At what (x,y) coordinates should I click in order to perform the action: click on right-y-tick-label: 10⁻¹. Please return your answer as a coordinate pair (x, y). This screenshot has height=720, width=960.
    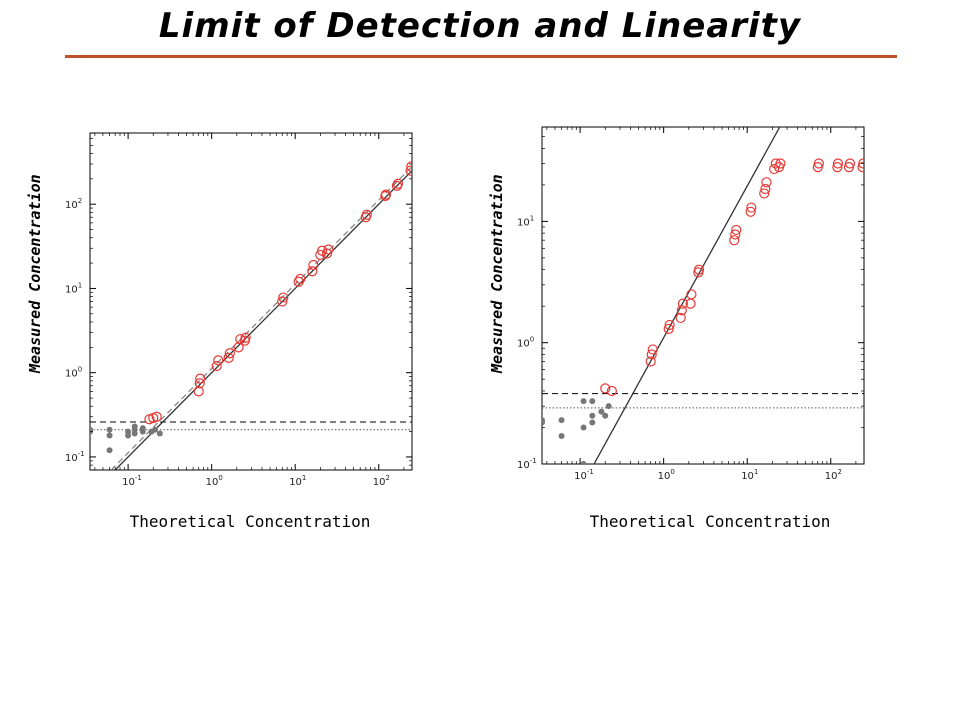
    Looking at the image, I should click on (527, 464).